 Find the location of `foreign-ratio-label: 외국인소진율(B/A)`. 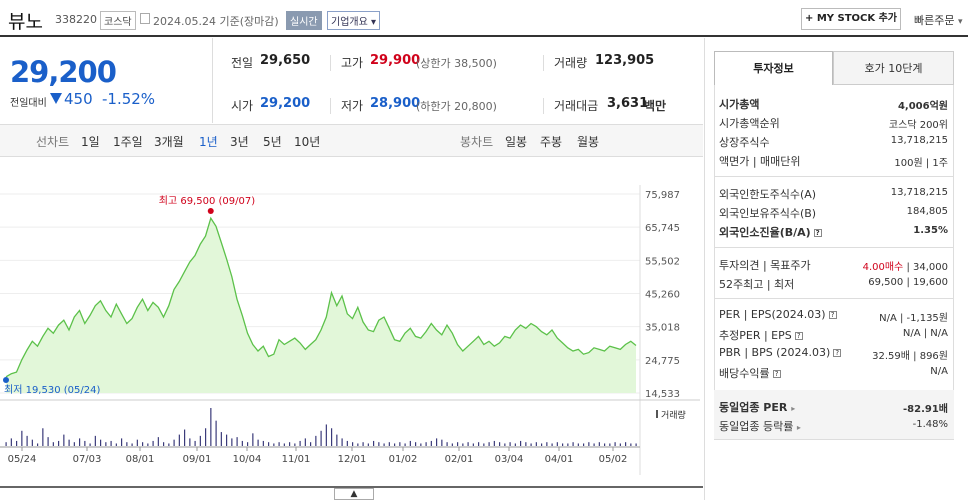

foreign-ratio-label: 외국인소진율(B/A) is located at coordinates (765, 232).